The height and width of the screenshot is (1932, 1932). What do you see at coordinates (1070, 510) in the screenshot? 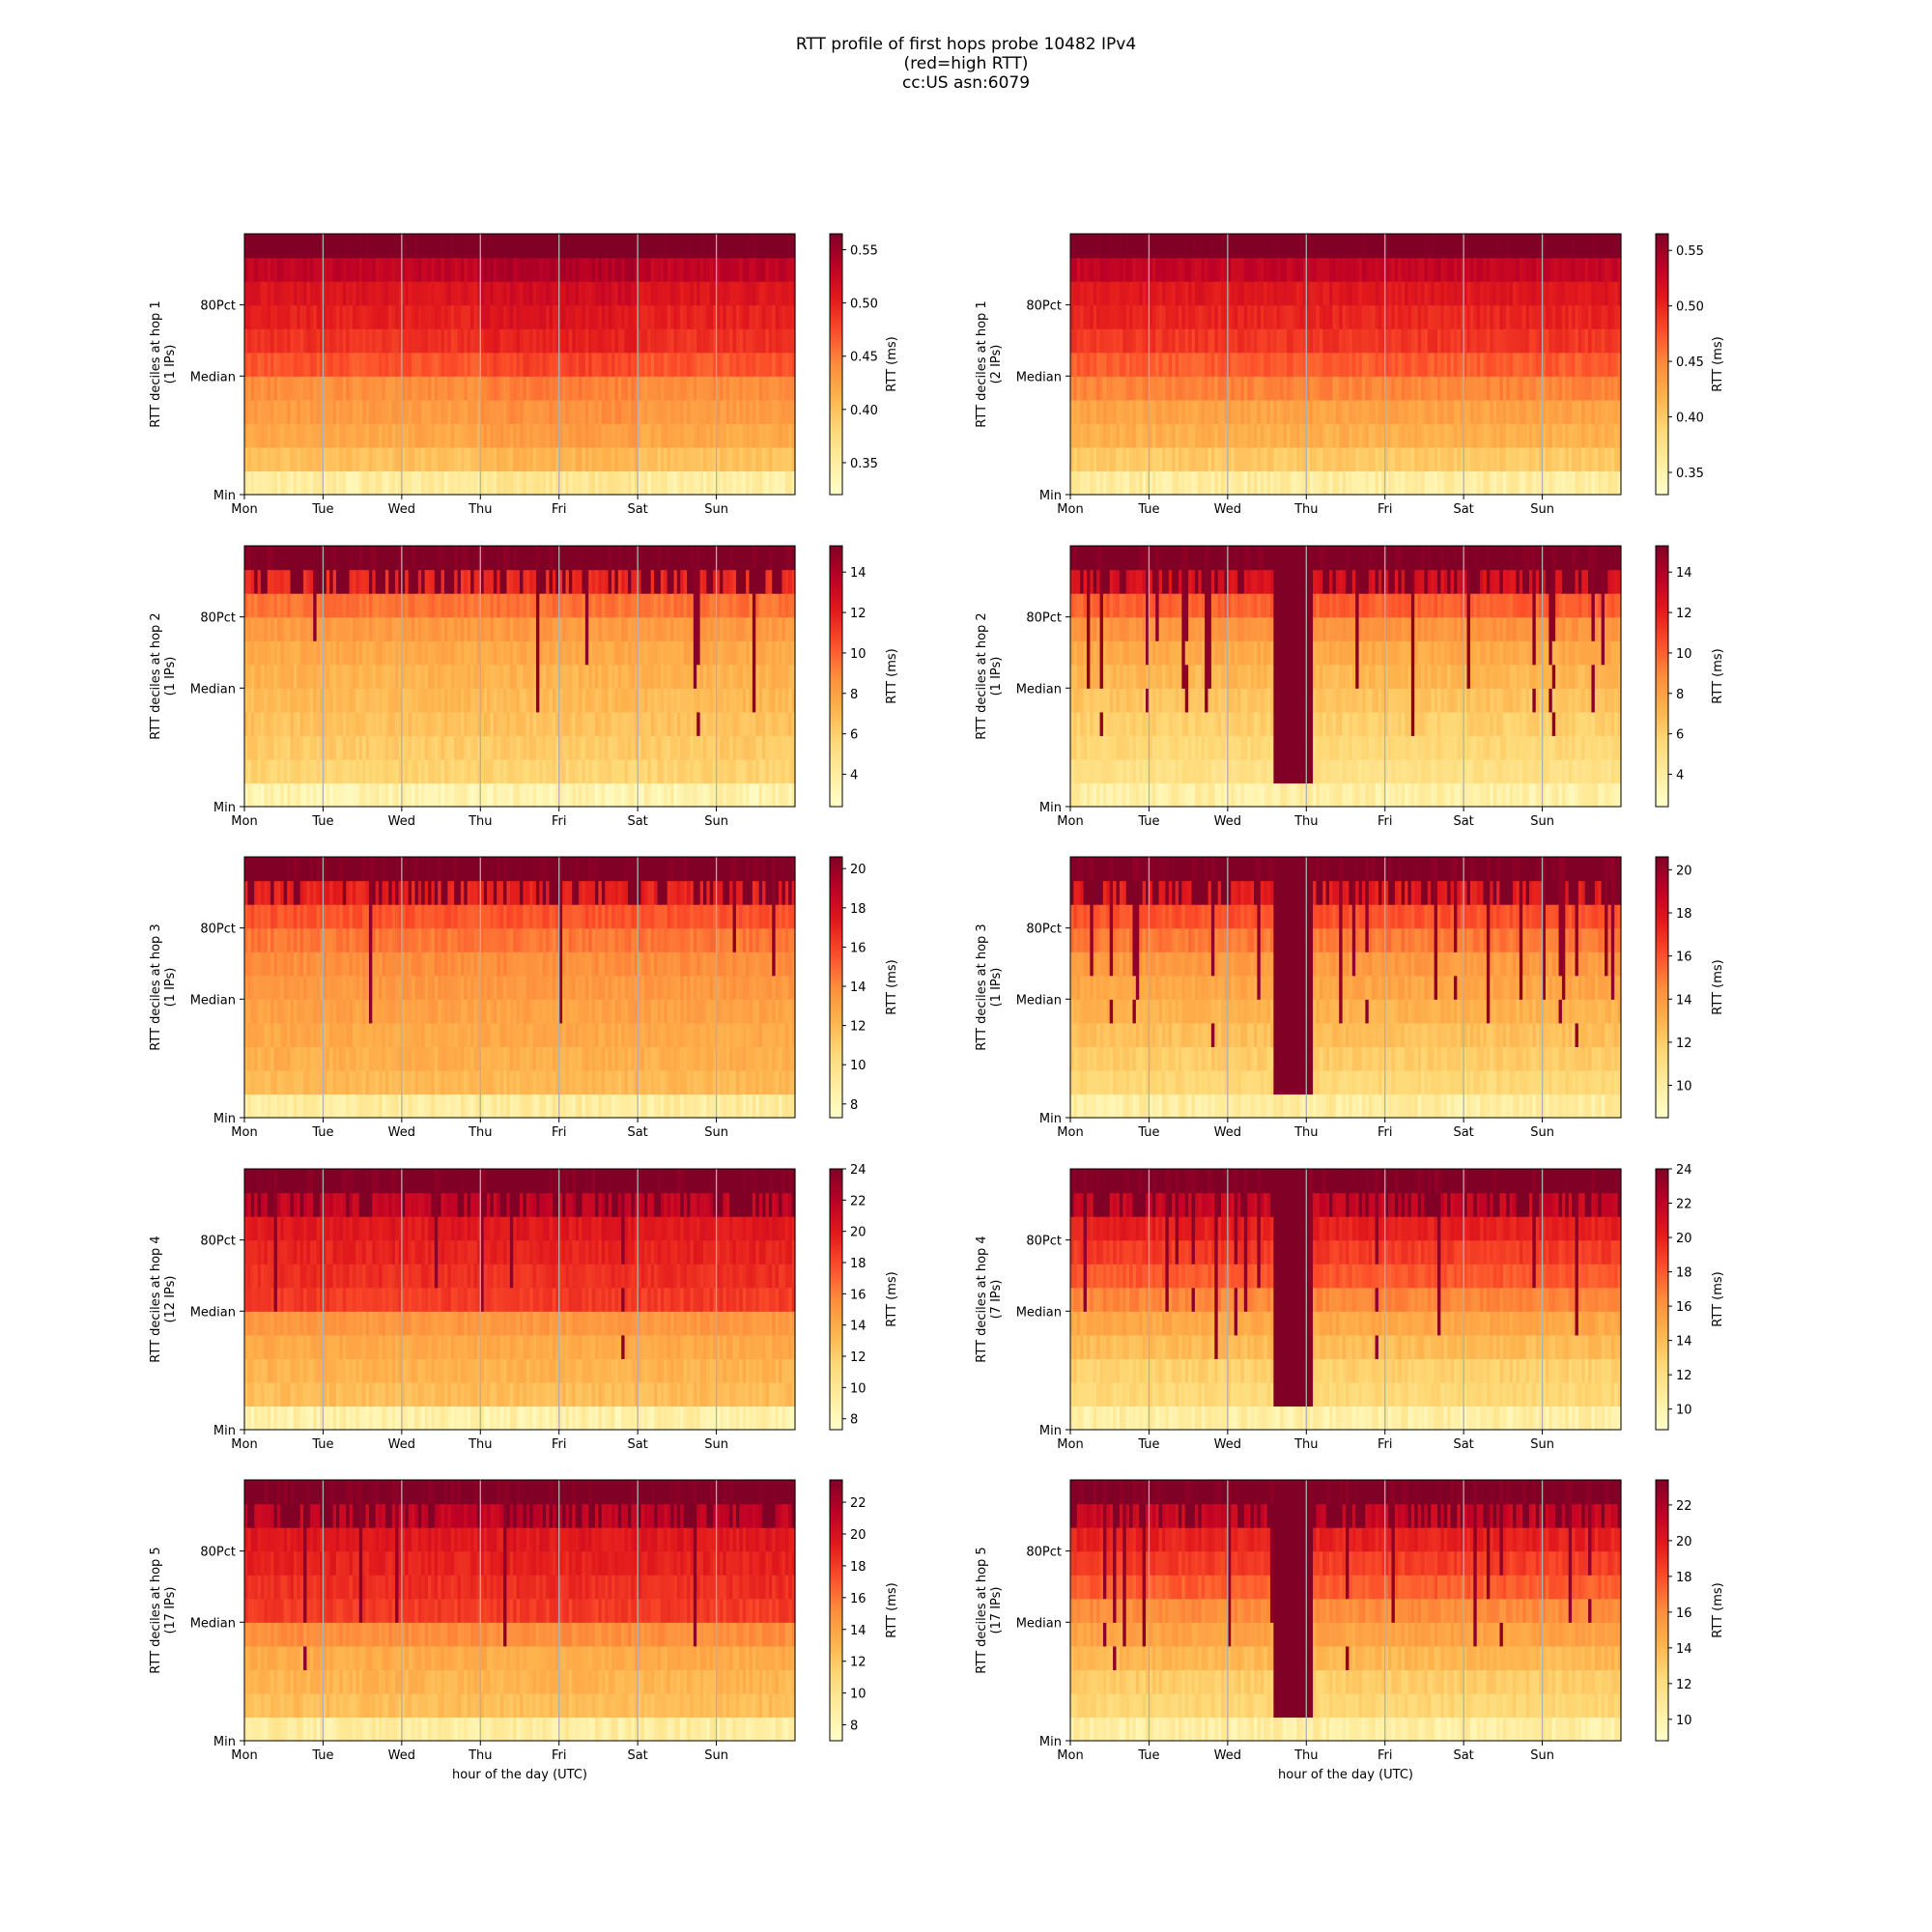
I see `x-tick-label: Mon` at bounding box center [1070, 510].